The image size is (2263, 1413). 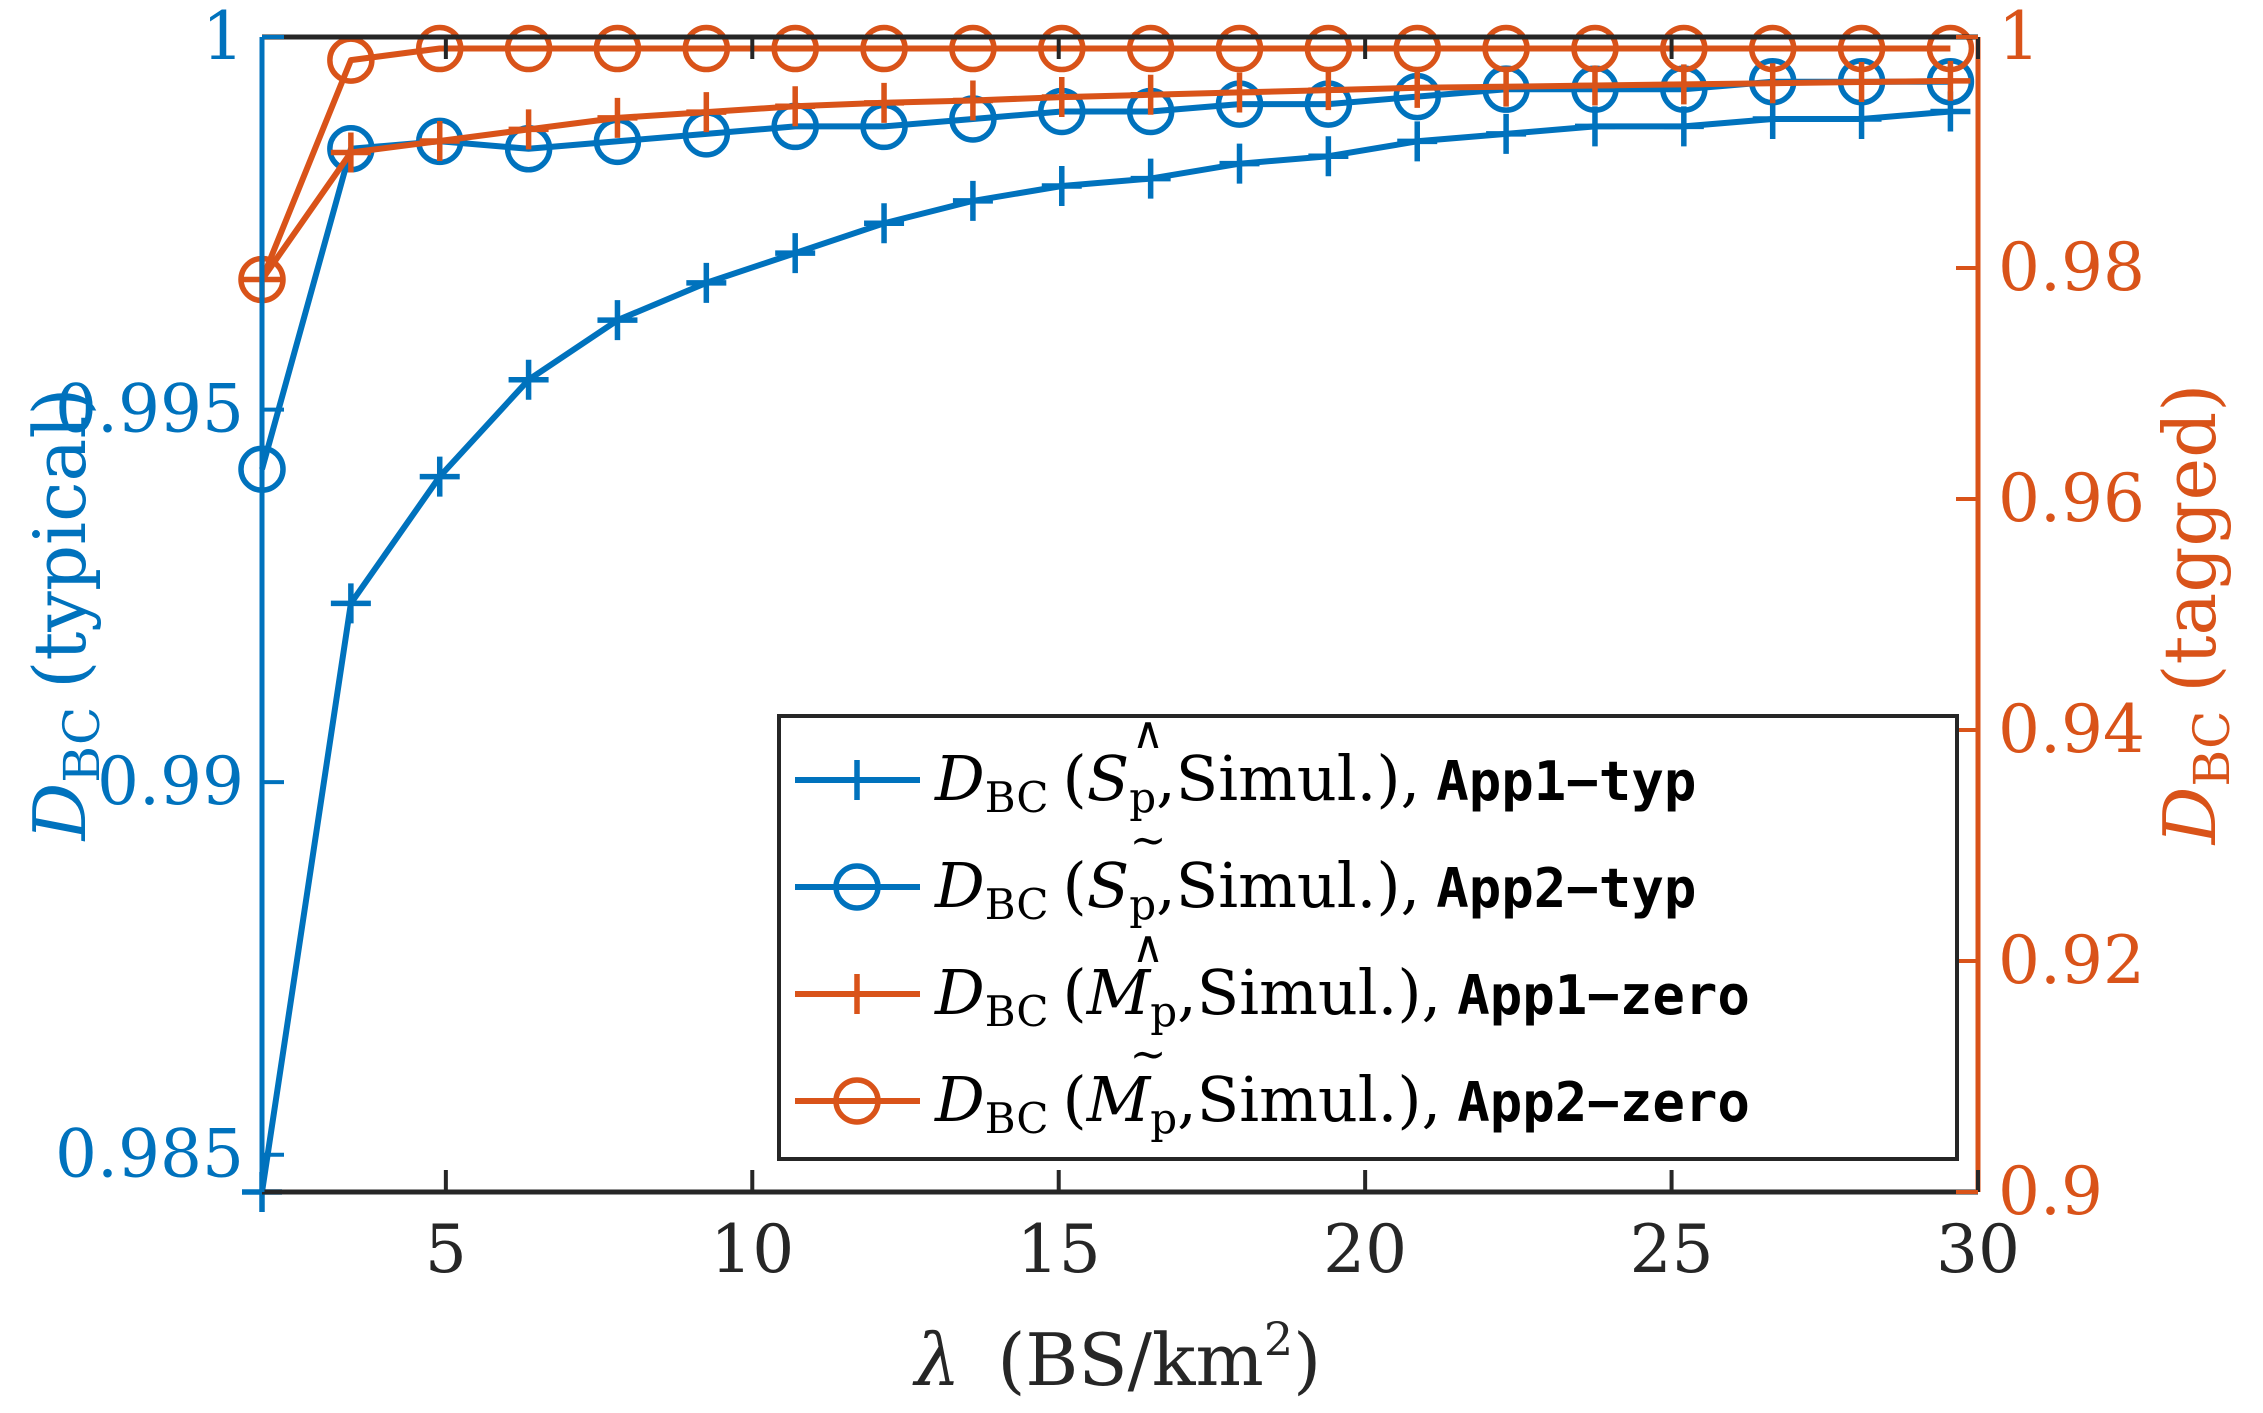 I want to click on right-y-axis-label: DBC (tagged), so click(x=2194, y=615).